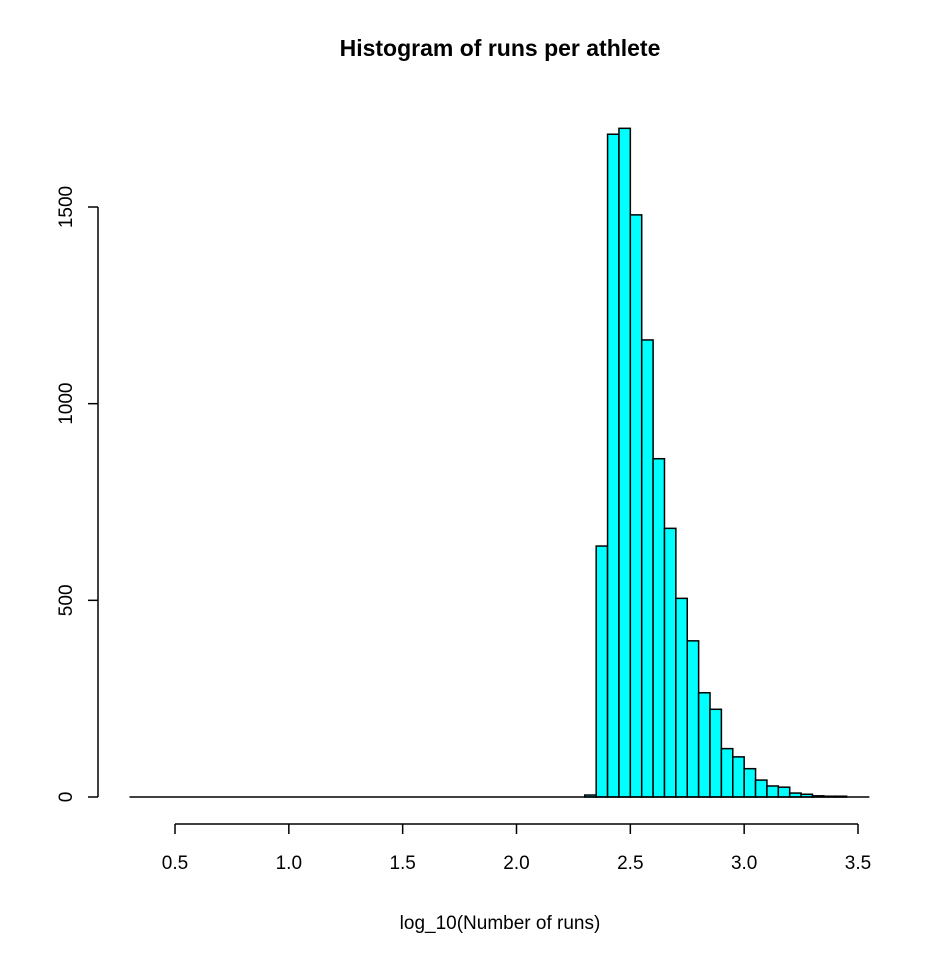 This screenshot has width=949, height=953. What do you see at coordinates (500, 48) in the screenshot?
I see `chart-title: Histogram of runs per athlete` at bounding box center [500, 48].